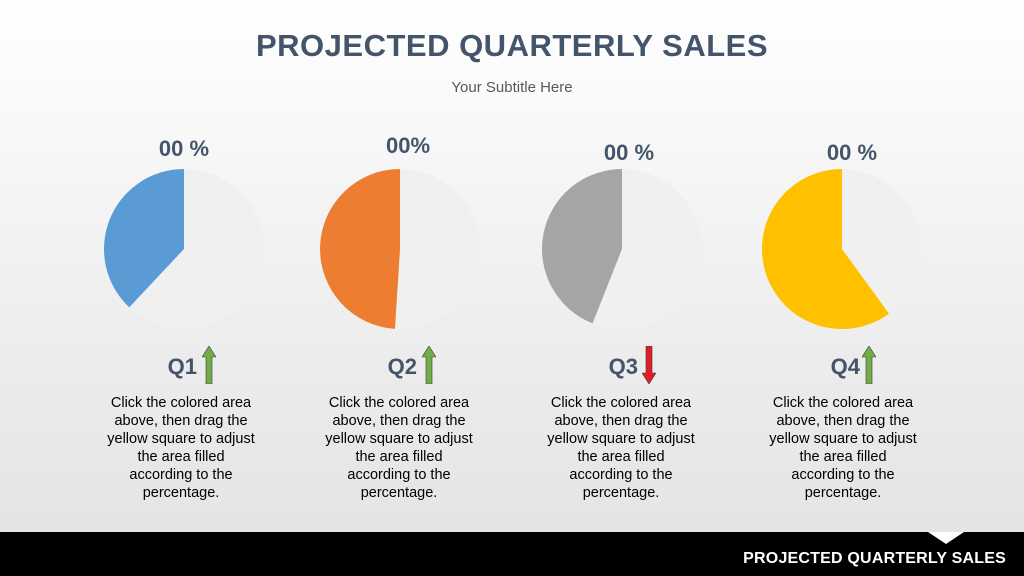  Describe the element at coordinates (649, 365) in the screenshot. I see `q3-trend-down-arrow-icon` at that location.